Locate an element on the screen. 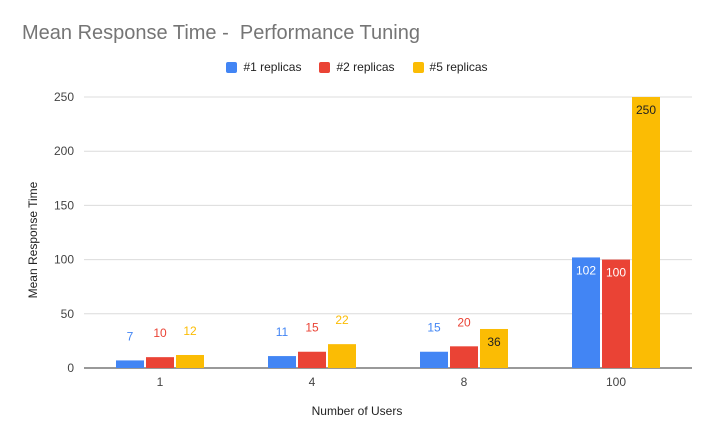 This screenshot has width=714, height=442. data-label: 10 is located at coordinates (160, 333).